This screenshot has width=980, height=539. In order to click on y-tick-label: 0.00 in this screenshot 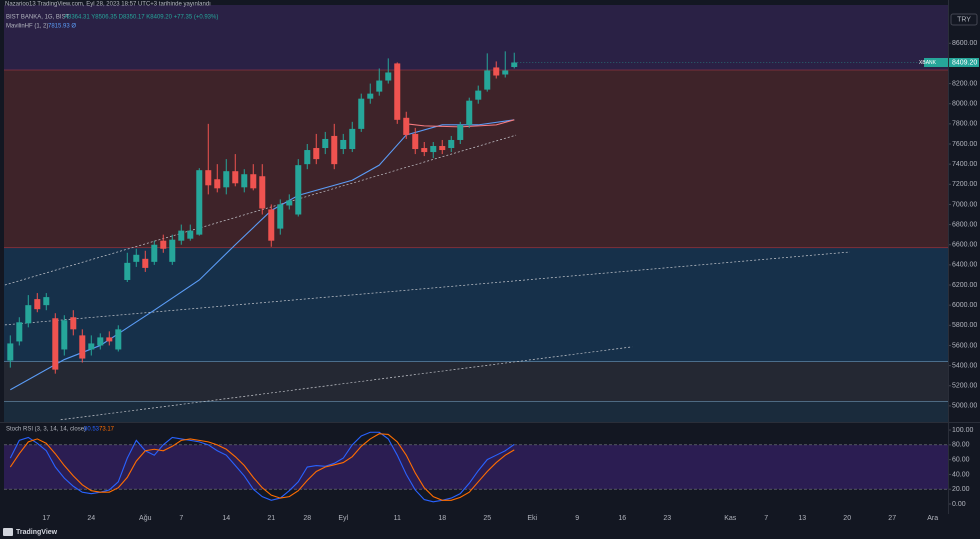, I will do `click(959, 504)`.